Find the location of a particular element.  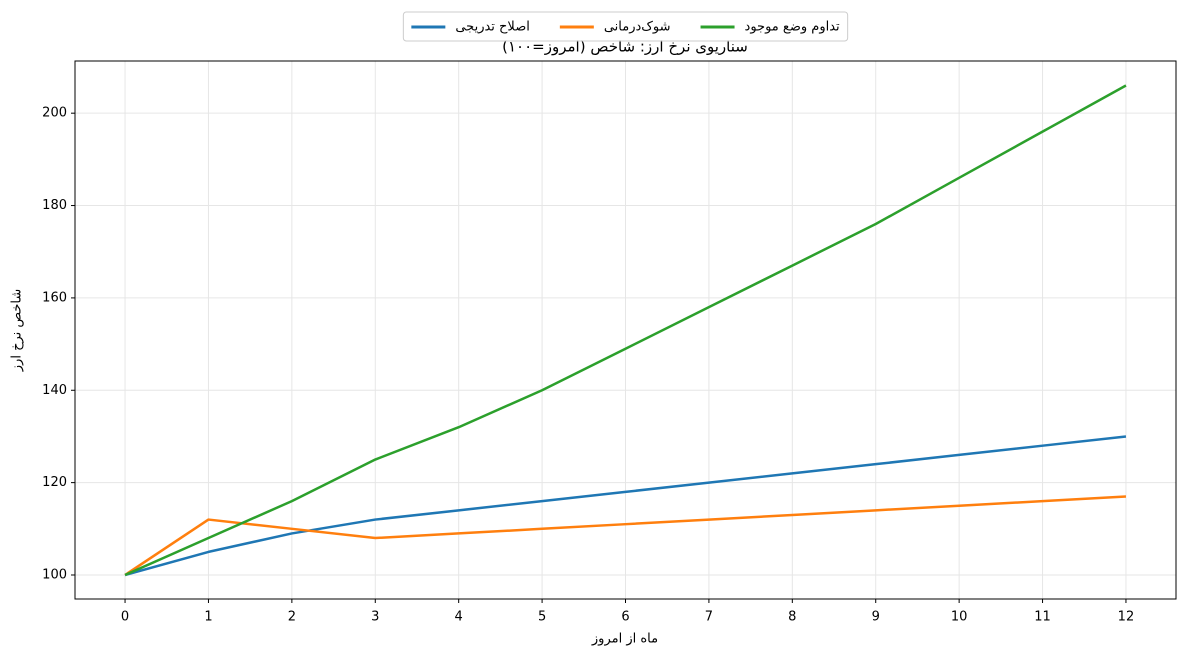

x-tick-label: 10 is located at coordinates (959, 617).